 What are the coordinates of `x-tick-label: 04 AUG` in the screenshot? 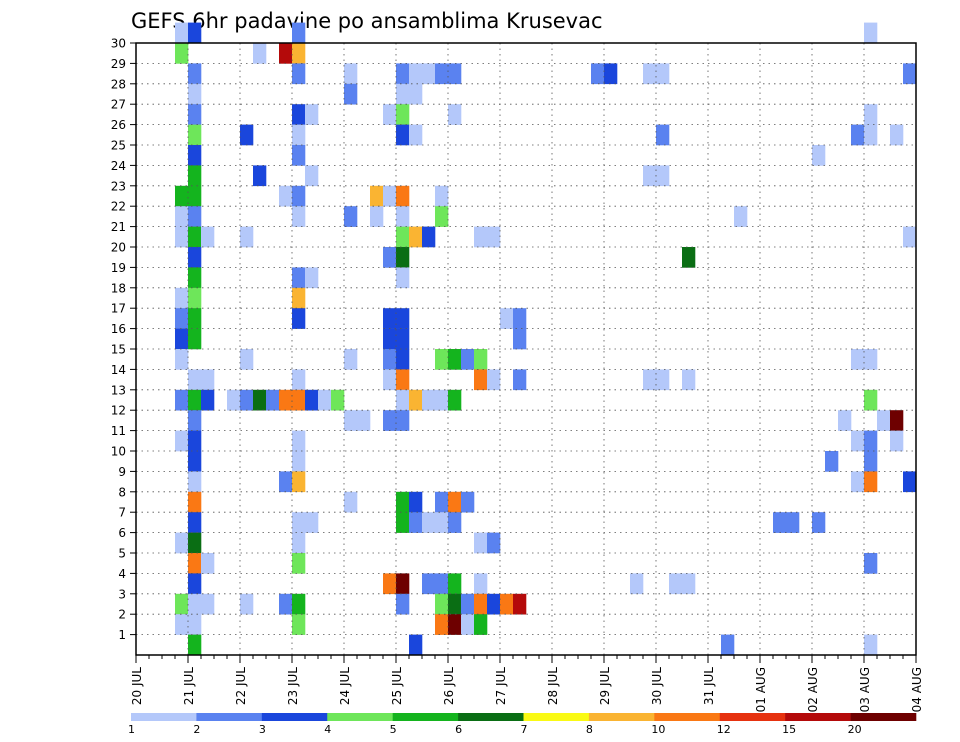 It's located at (917, 689).